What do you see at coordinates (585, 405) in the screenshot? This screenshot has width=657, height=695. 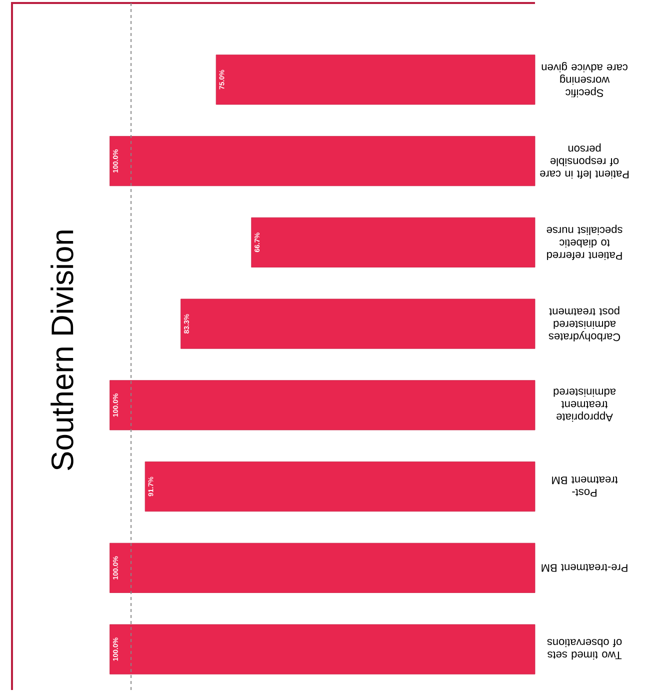 I see `y-tick-label: Appropriate treatment administered` at bounding box center [585, 405].